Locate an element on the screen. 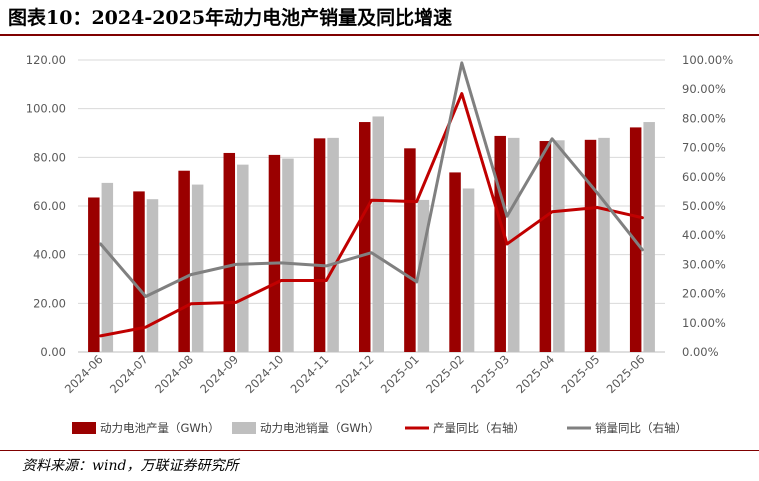 This screenshot has width=759, height=481. x-tick-label: 2024-07 is located at coordinates (129, 374).